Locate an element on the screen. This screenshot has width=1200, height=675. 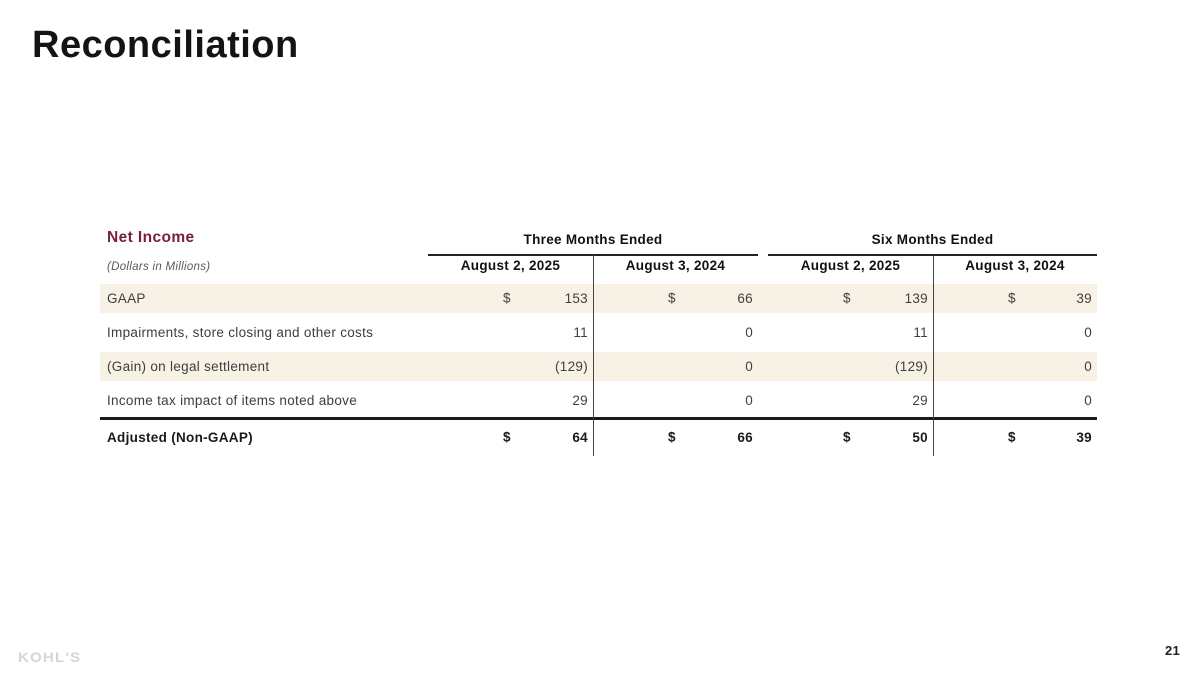
row-label: (Gain) on legal settlement is located at coordinates (188, 366).